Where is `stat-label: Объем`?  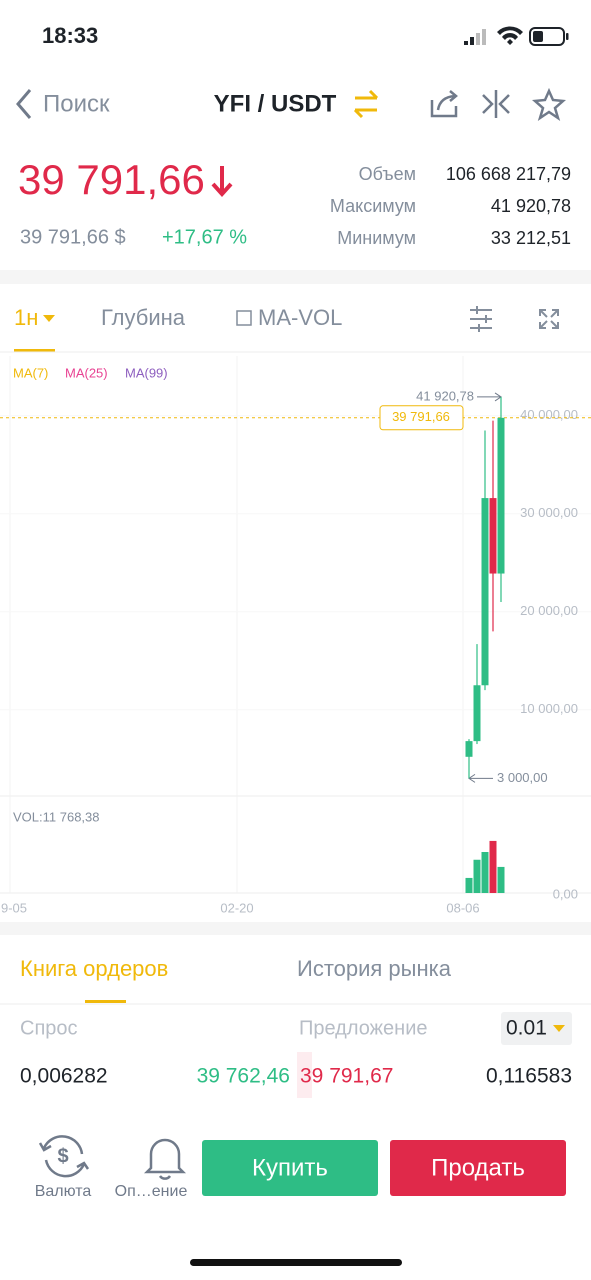
stat-label: Объем is located at coordinates (387, 174).